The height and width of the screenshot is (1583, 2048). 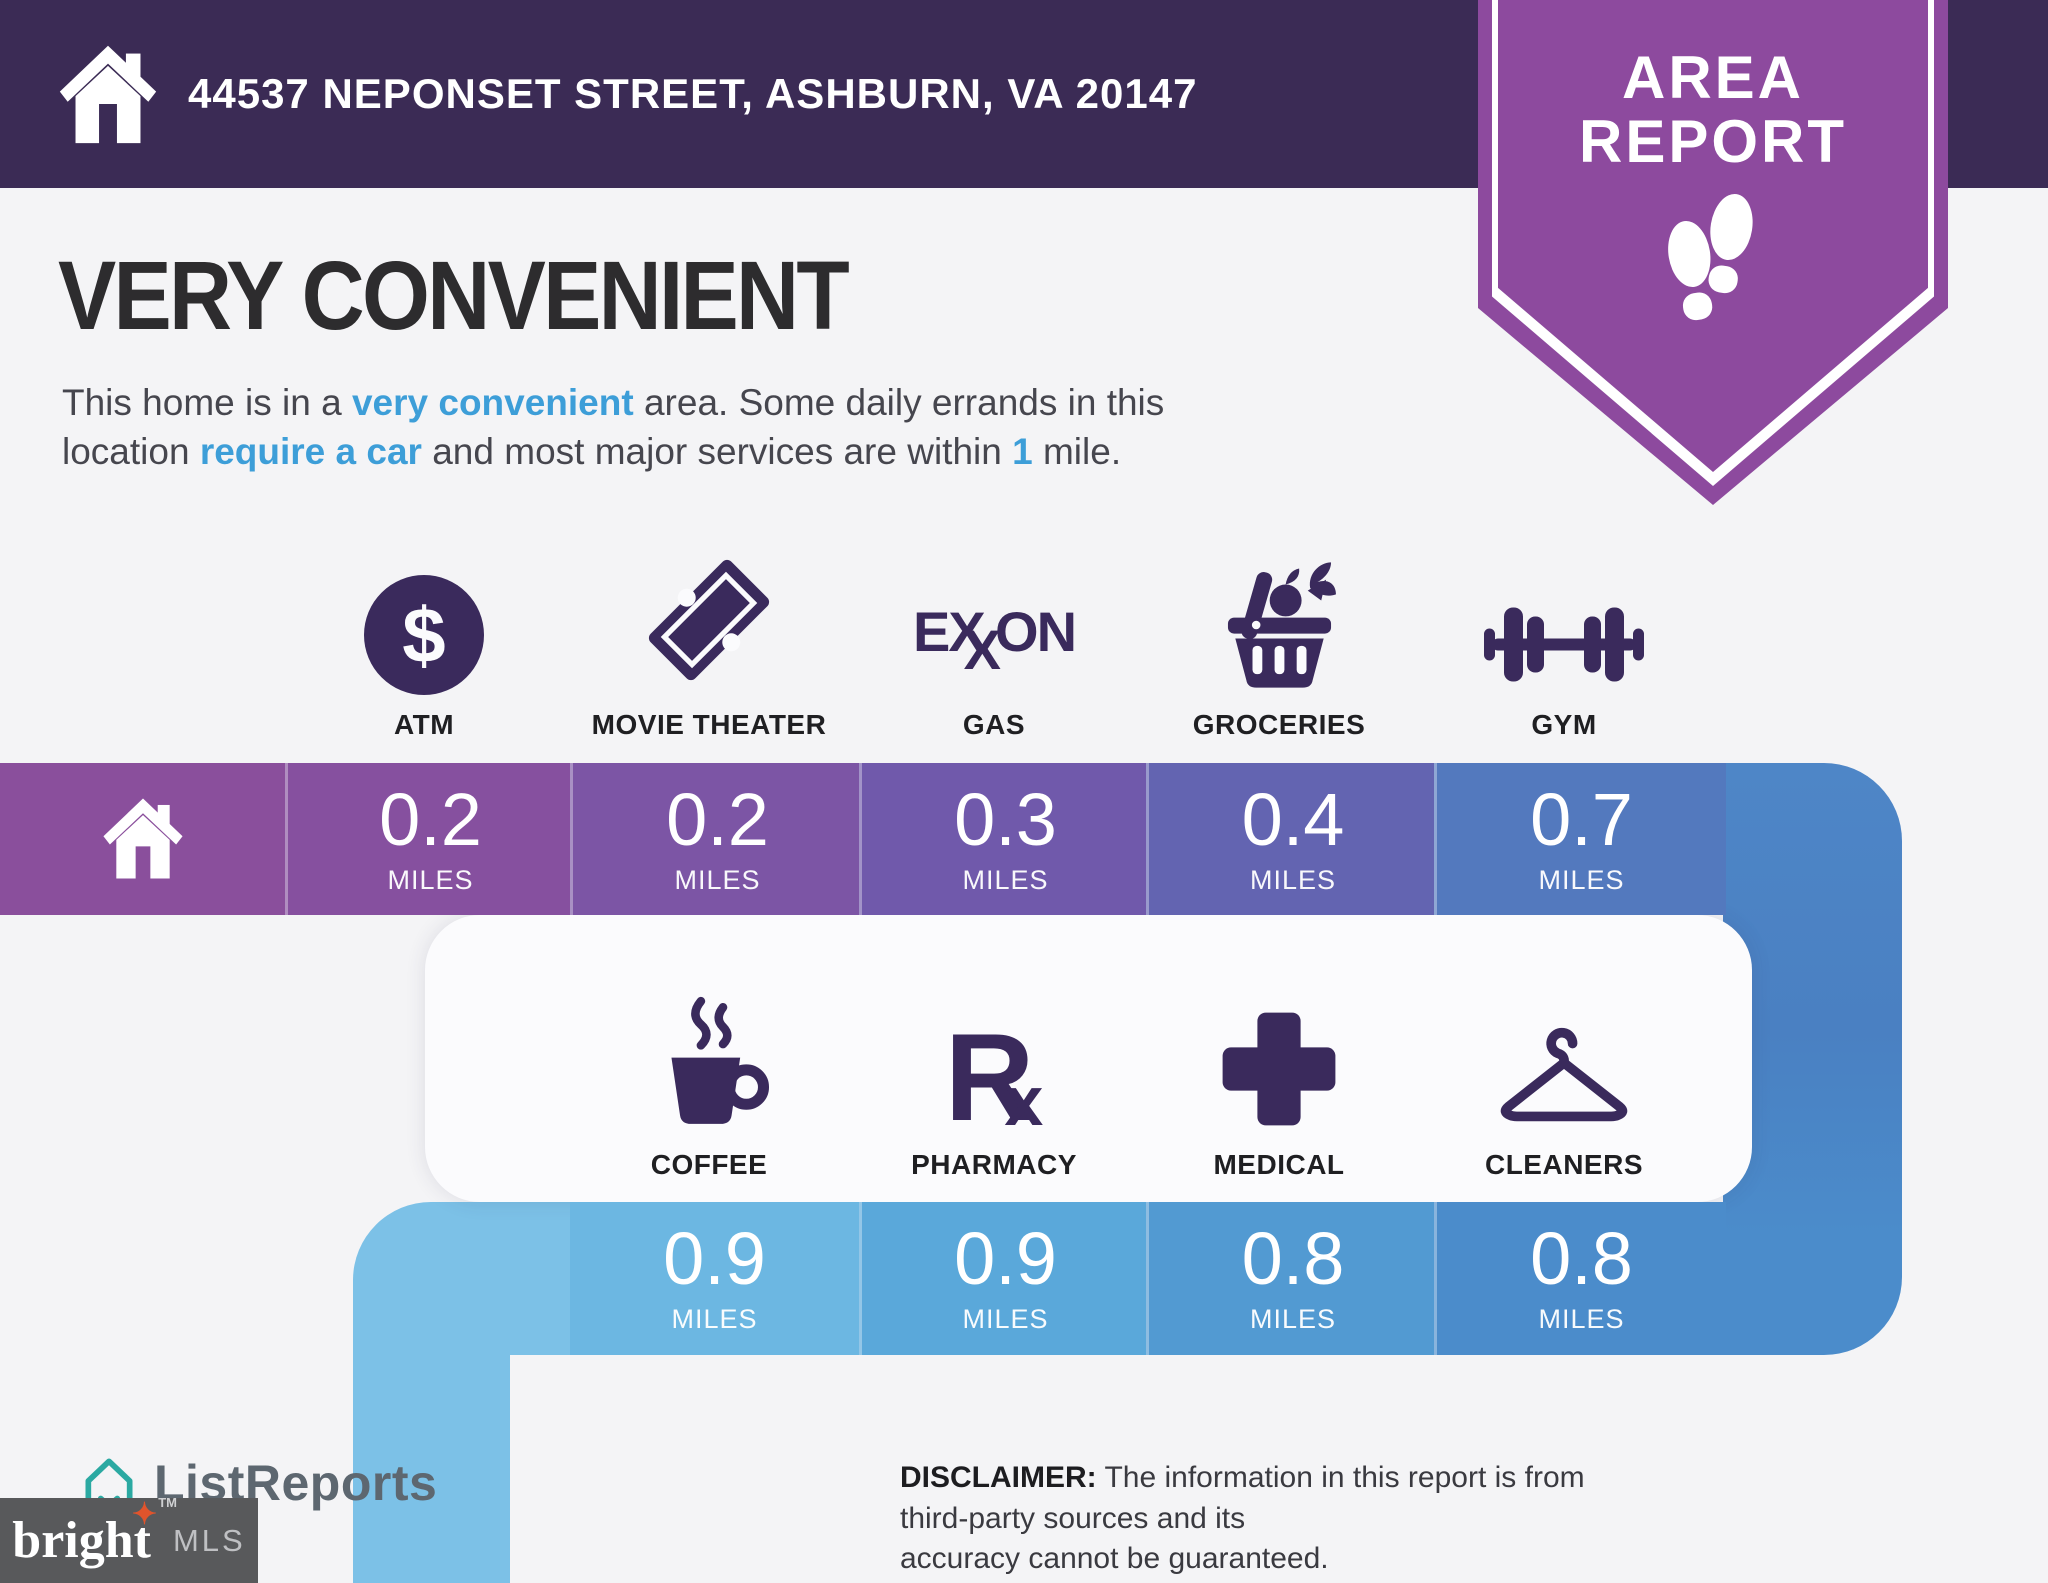 I want to click on hanger-icon, so click(x=1564, y=1060).